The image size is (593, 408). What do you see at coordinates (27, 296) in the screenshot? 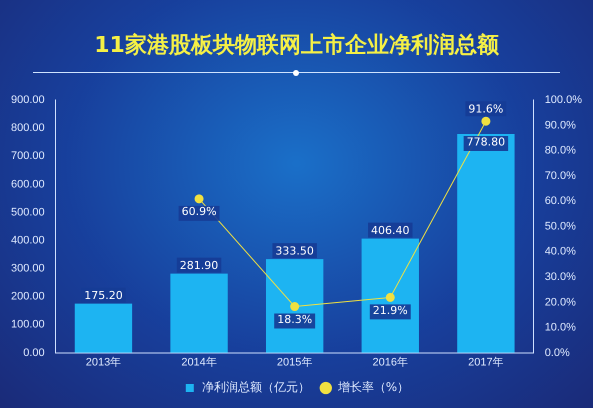
I see `y-tick-label: 200.00` at bounding box center [27, 296].